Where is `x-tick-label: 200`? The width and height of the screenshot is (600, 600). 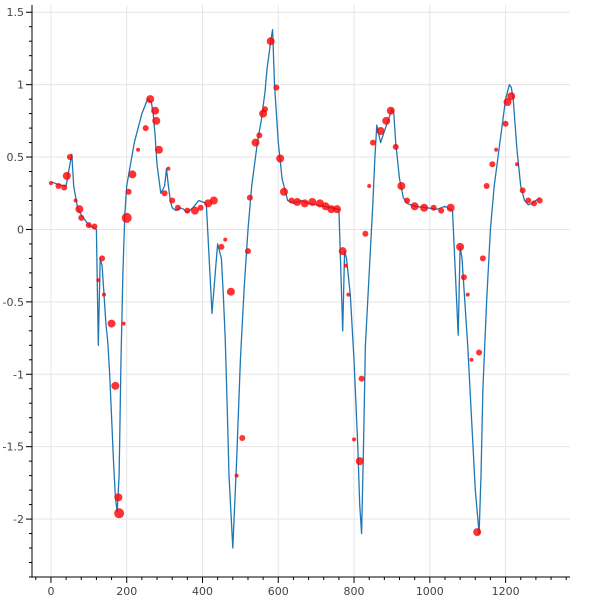 x-tick-label: 200 is located at coordinates (126, 591).